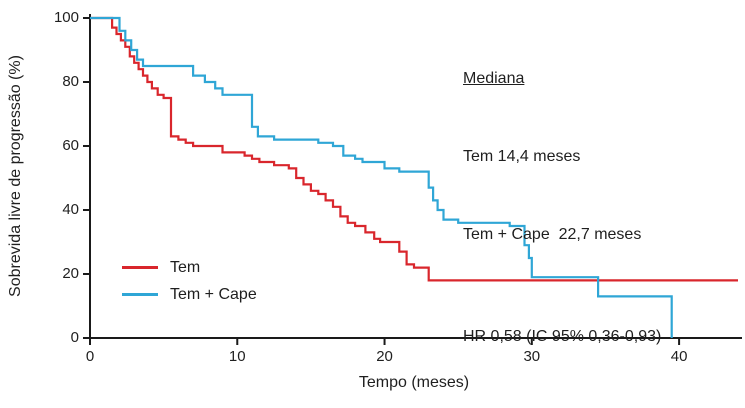  What do you see at coordinates (185, 267) in the screenshot?
I see `legend-label-tem: Tem` at bounding box center [185, 267].